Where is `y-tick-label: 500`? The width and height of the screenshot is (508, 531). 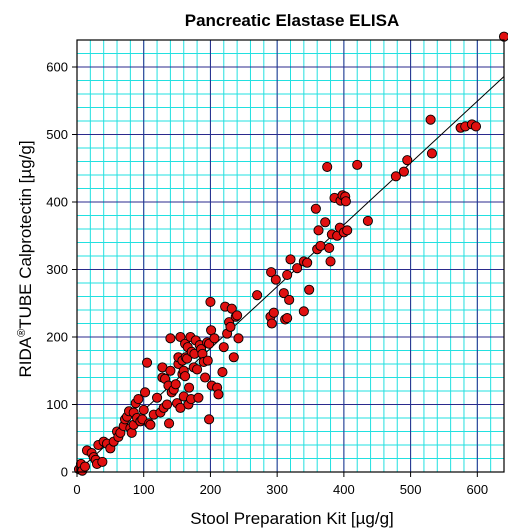 y-tick-label: 500 is located at coordinates (57, 134).